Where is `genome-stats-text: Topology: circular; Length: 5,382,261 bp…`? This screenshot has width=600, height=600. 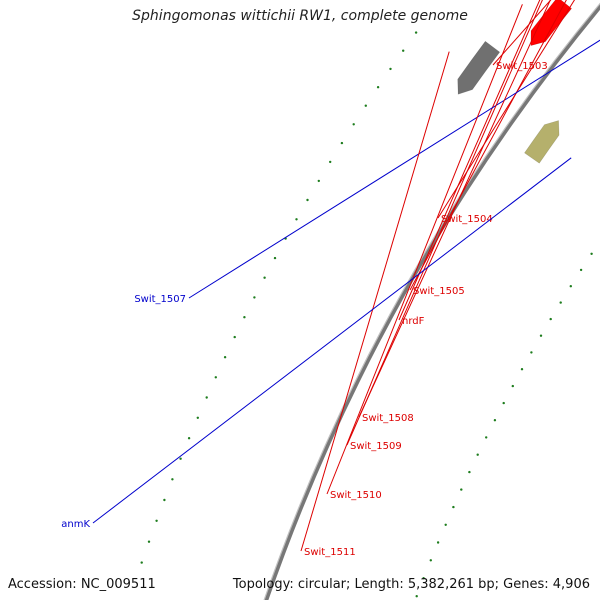 genome-stats-text: Topology: circular; Length: 5,382,261 bp… is located at coordinates (411, 584).